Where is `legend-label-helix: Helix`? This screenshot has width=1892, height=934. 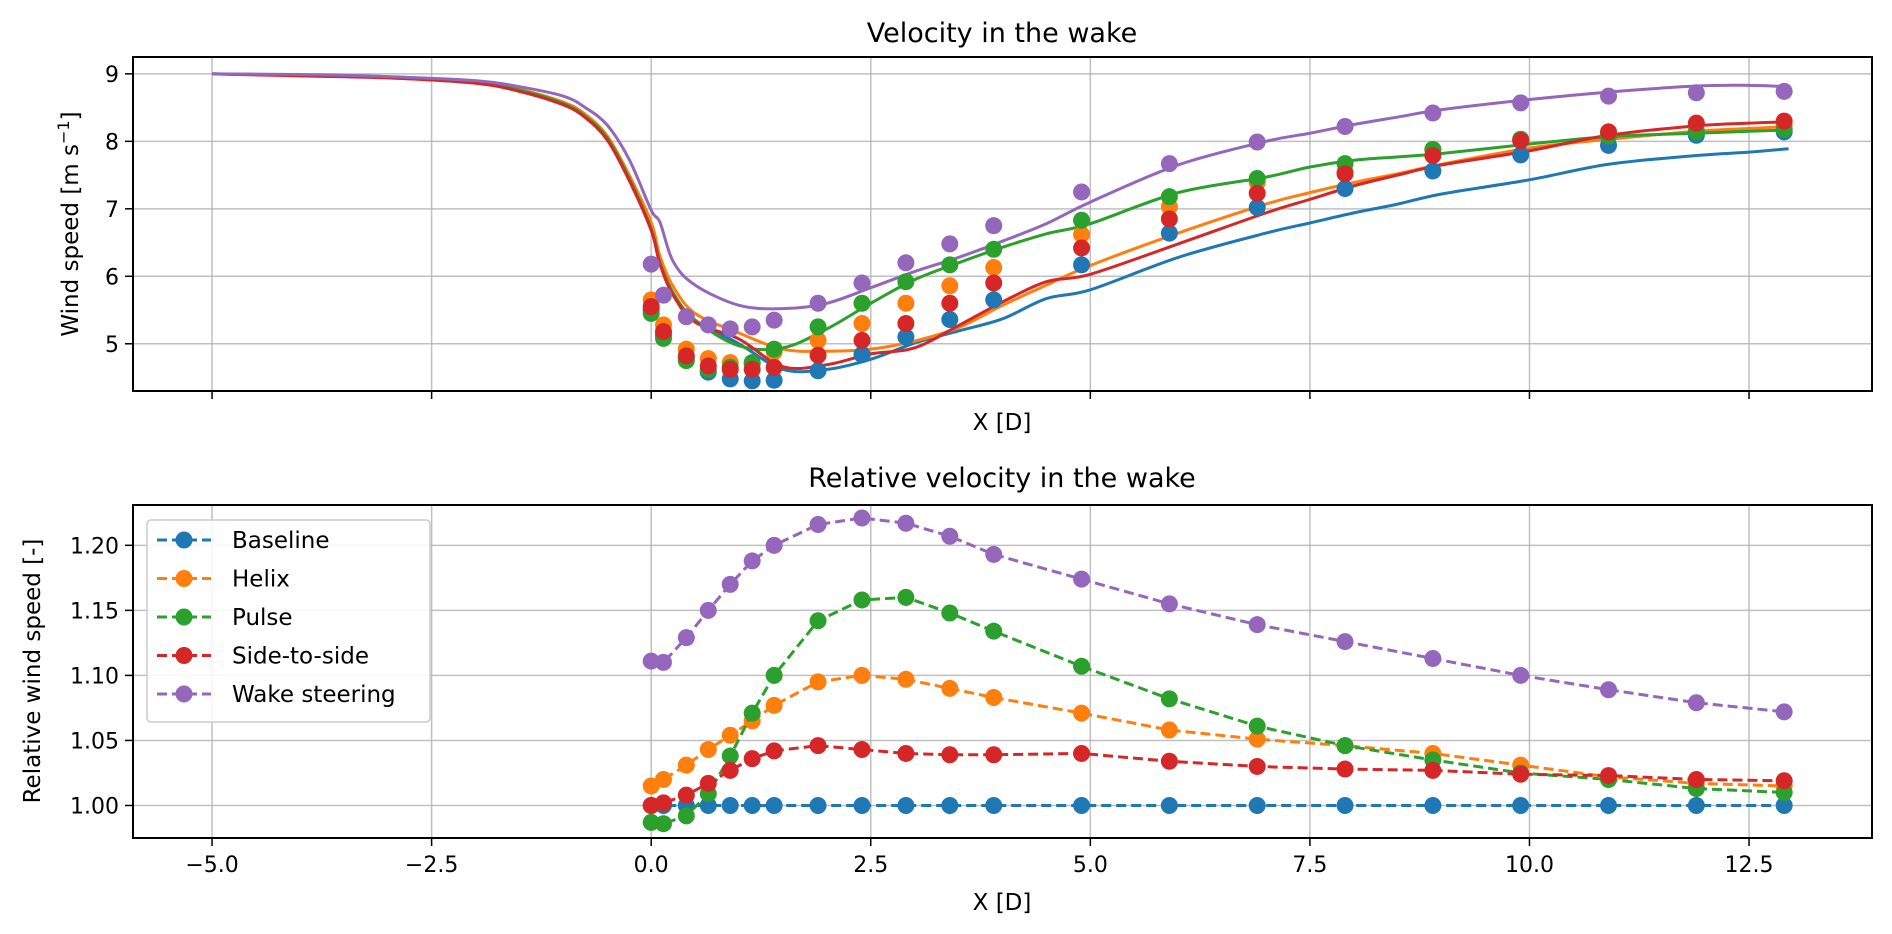
legend-label-helix: Helix is located at coordinates (261, 580).